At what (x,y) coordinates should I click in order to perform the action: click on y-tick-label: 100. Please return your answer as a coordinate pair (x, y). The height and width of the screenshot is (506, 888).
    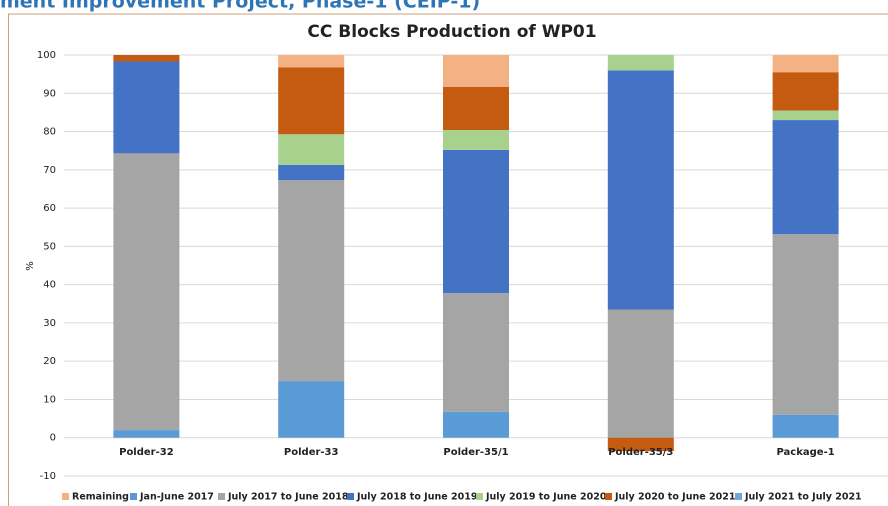
    Looking at the image, I should click on (46, 55).